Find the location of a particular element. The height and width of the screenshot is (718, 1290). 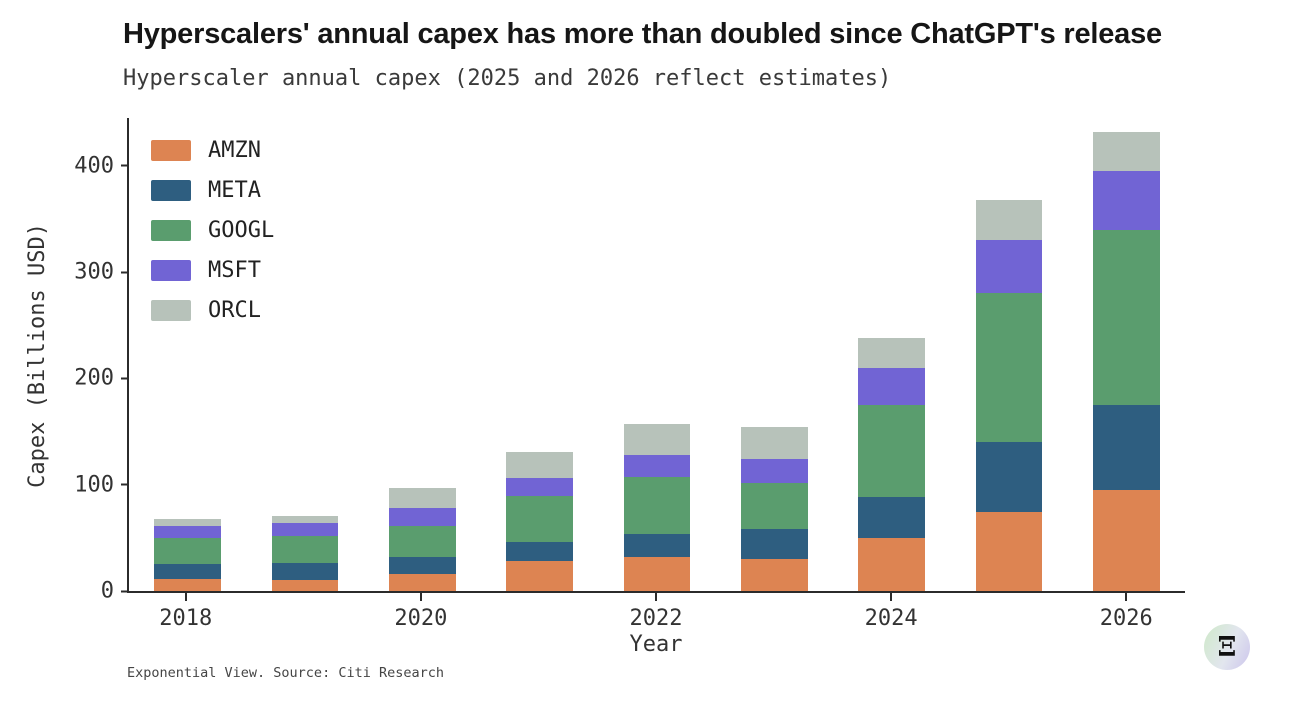

legend-label: ORCL is located at coordinates (234, 310).